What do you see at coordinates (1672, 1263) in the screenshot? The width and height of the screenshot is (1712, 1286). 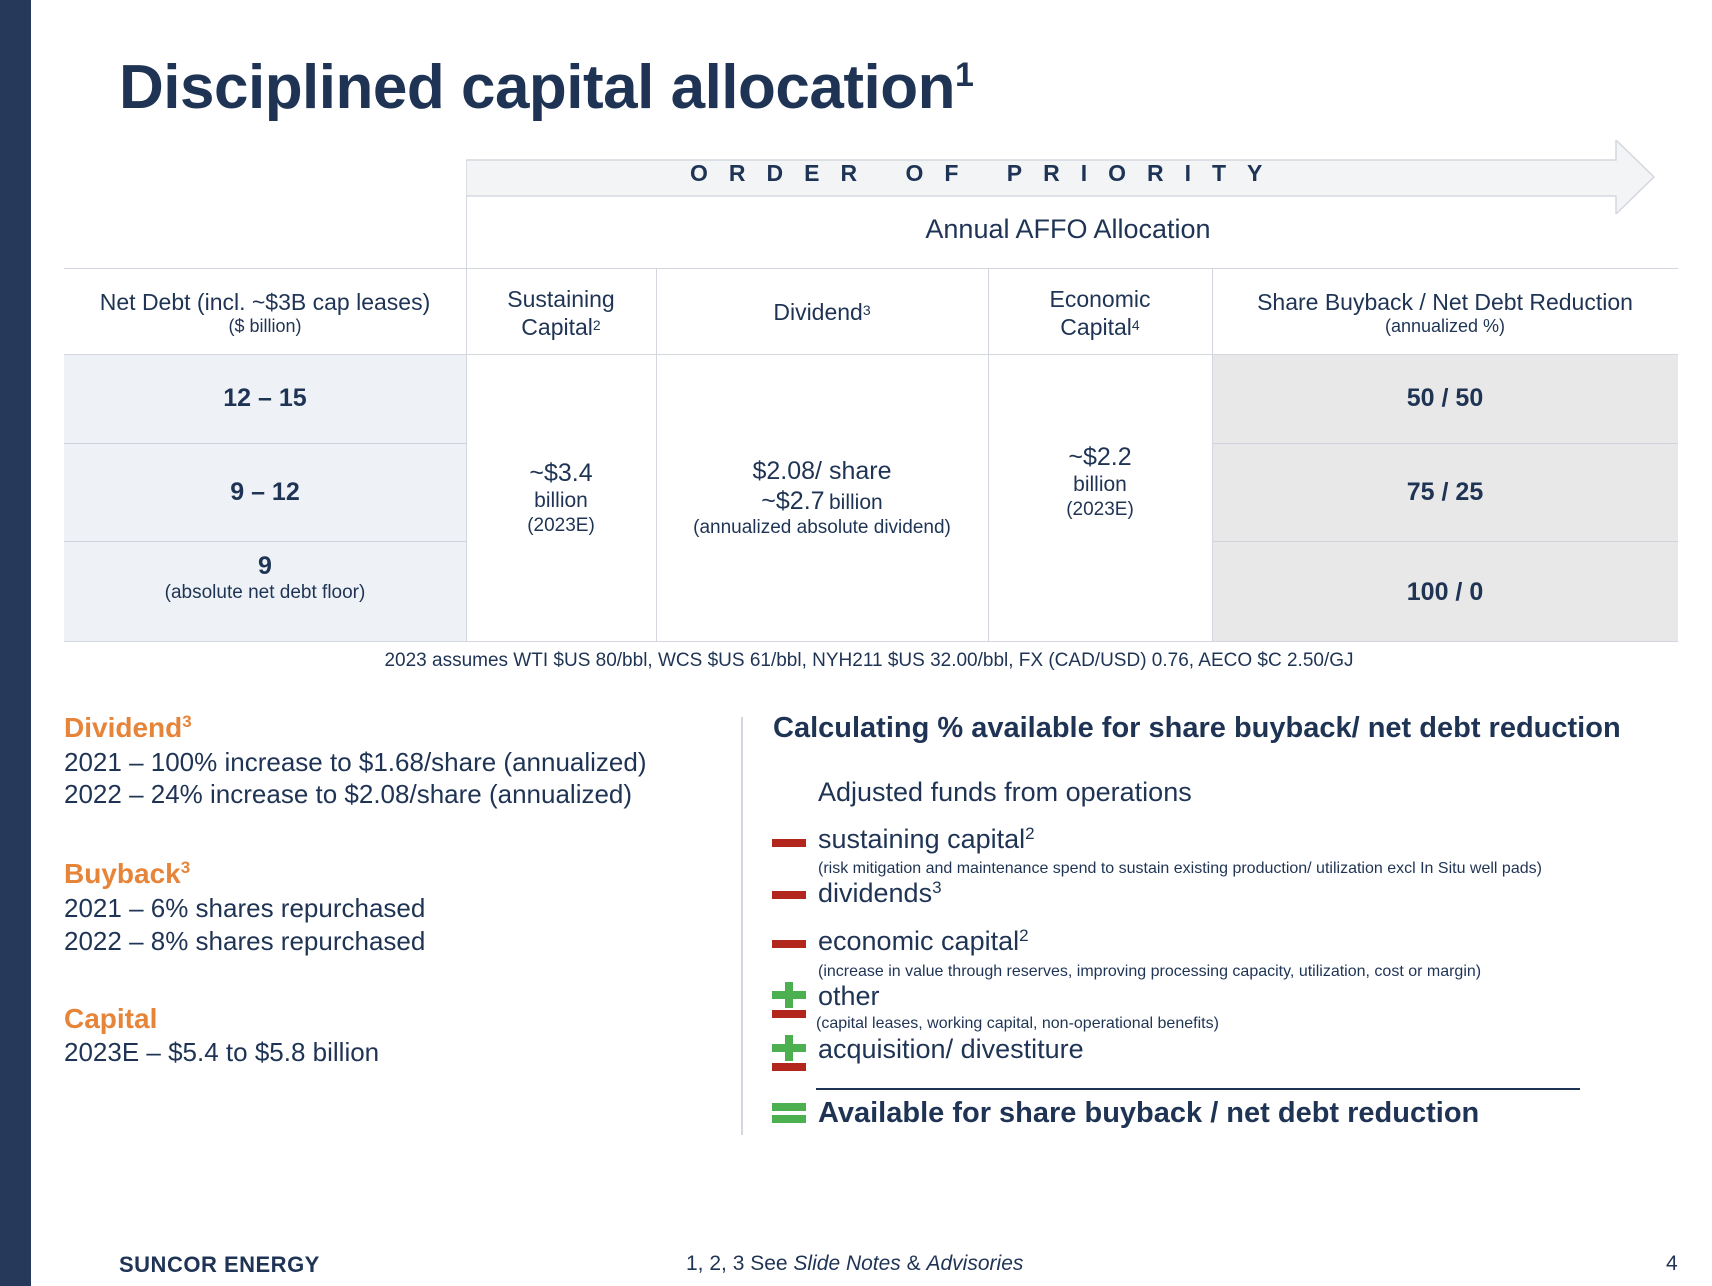 I see `page-number: 4` at bounding box center [1672, 1263].